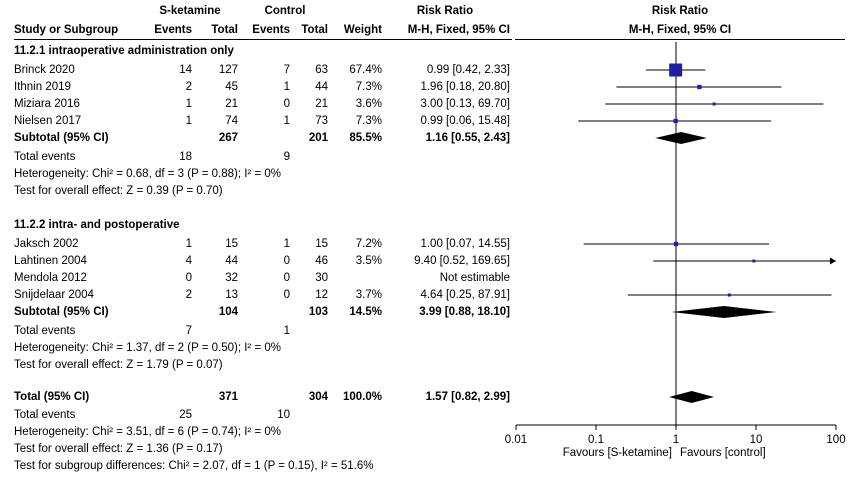 Image resolution: width=864 pixels, height=480 pixels. I want to click on subgroup-2-title: 11.2.2 intra- and postoperative, so click(97, 225).